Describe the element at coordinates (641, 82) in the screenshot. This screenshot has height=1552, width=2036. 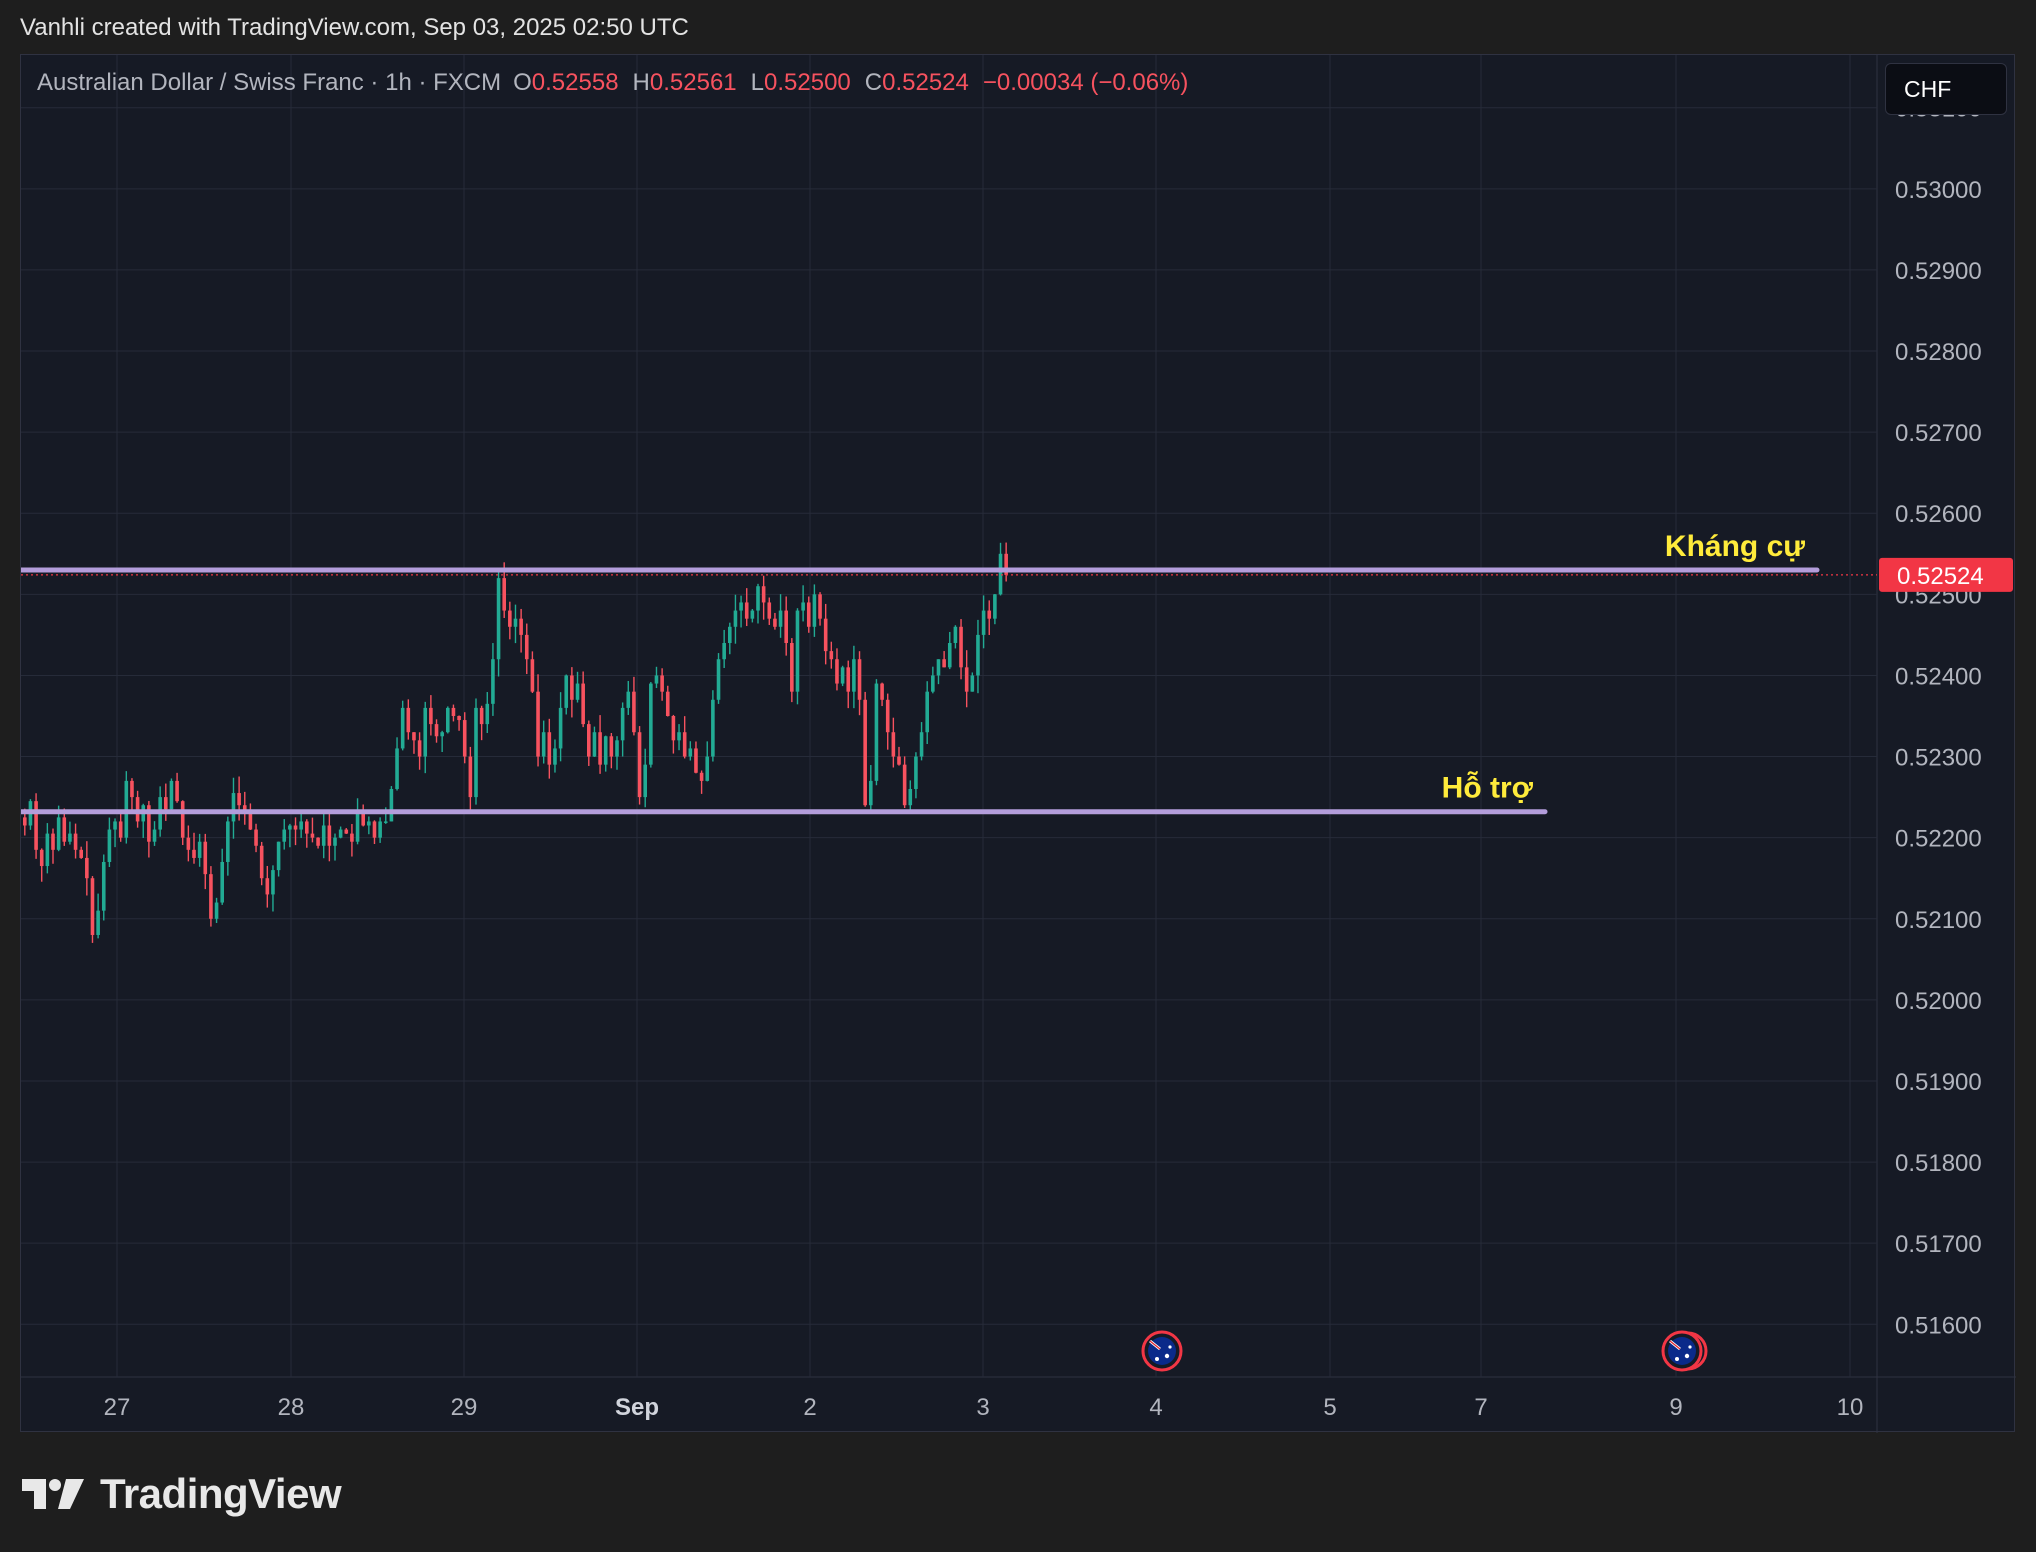
I see `high-label: H` at that location.